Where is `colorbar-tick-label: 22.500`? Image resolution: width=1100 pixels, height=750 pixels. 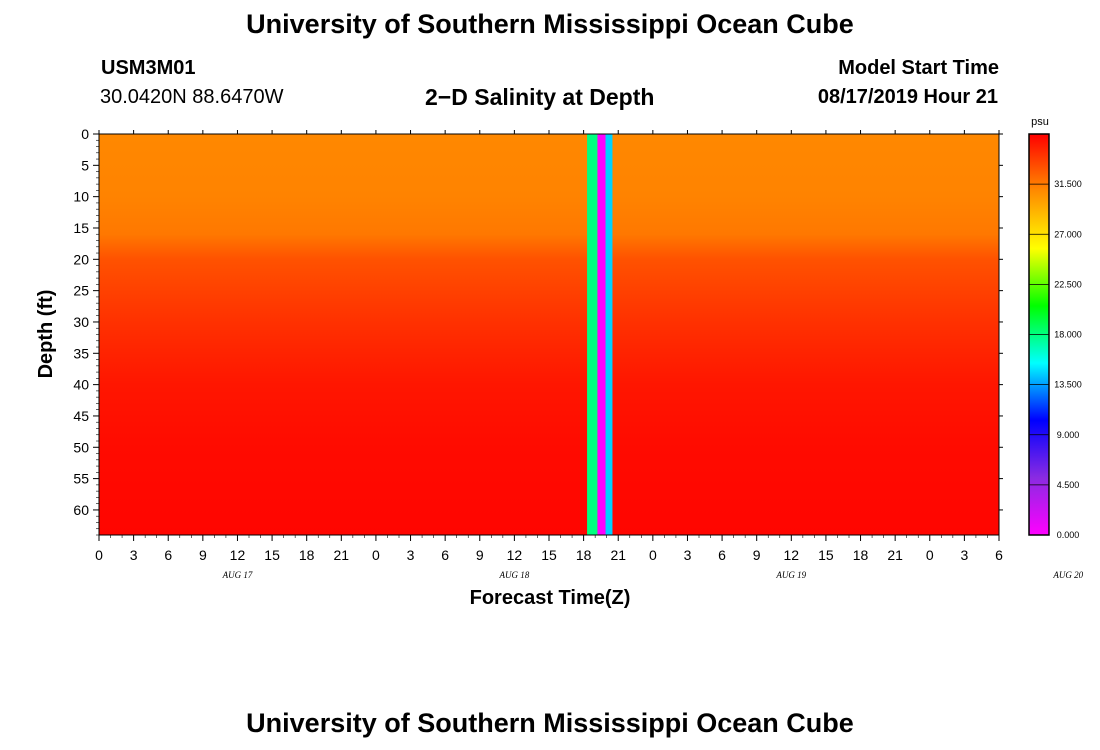
colorbar-tick-label: 22.500 is located at coordinates (1068, 284).